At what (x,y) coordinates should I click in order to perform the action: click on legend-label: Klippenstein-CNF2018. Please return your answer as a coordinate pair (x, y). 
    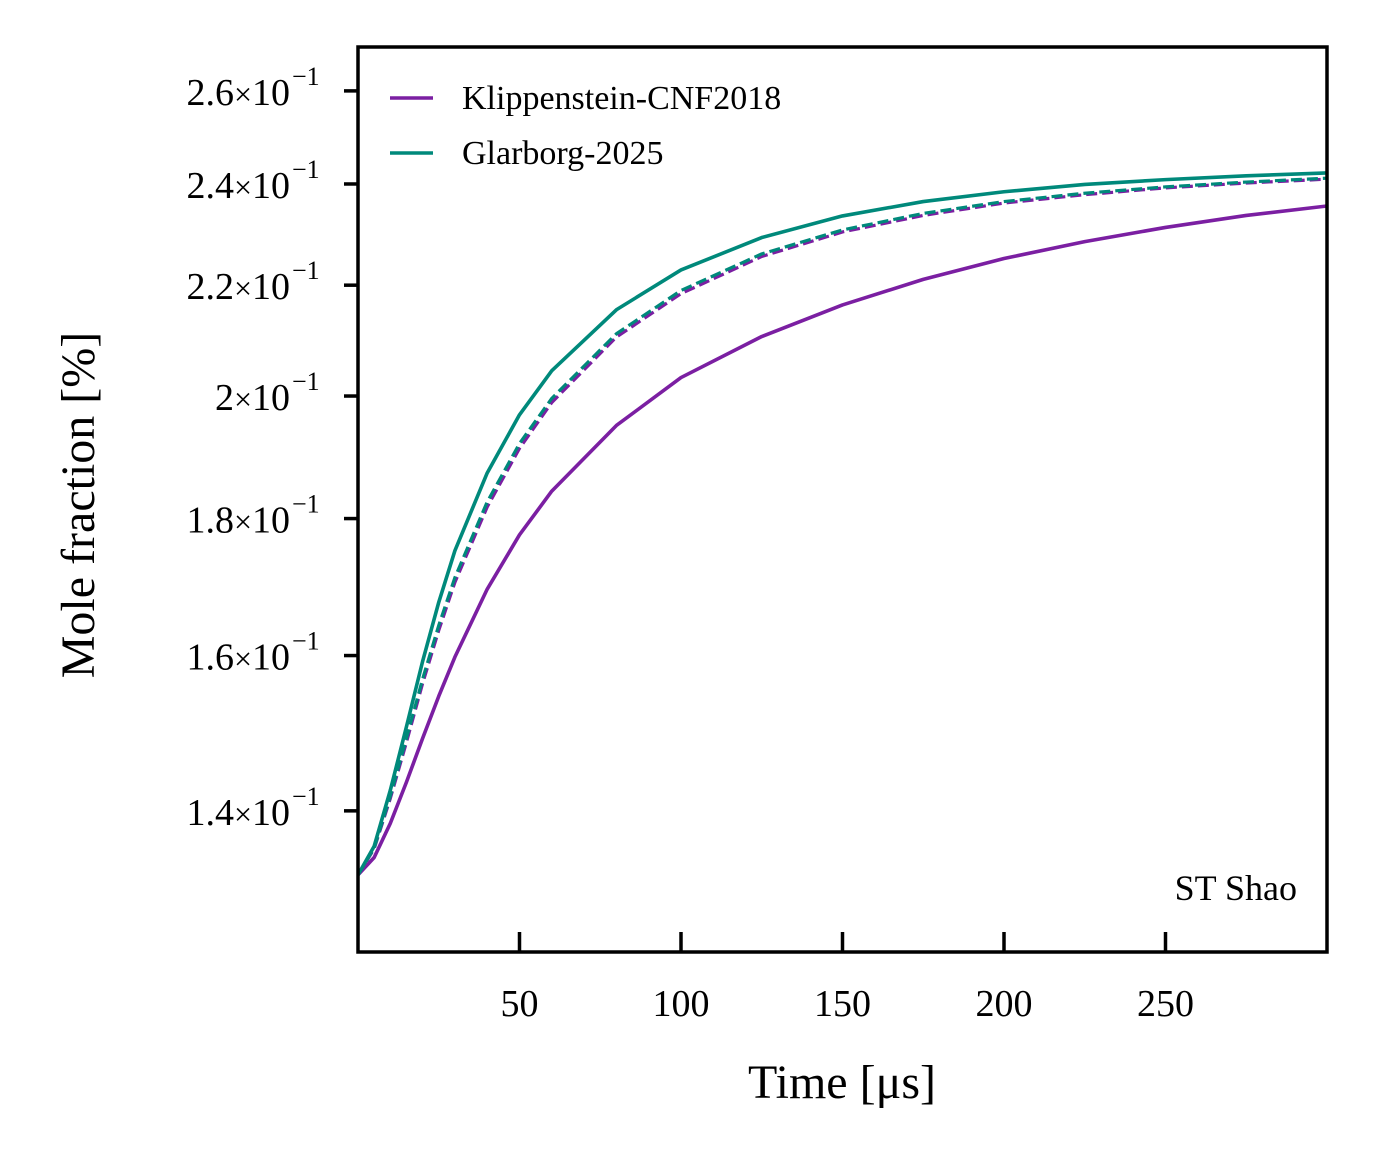
    Looking at the image, I should click on (621, 98).